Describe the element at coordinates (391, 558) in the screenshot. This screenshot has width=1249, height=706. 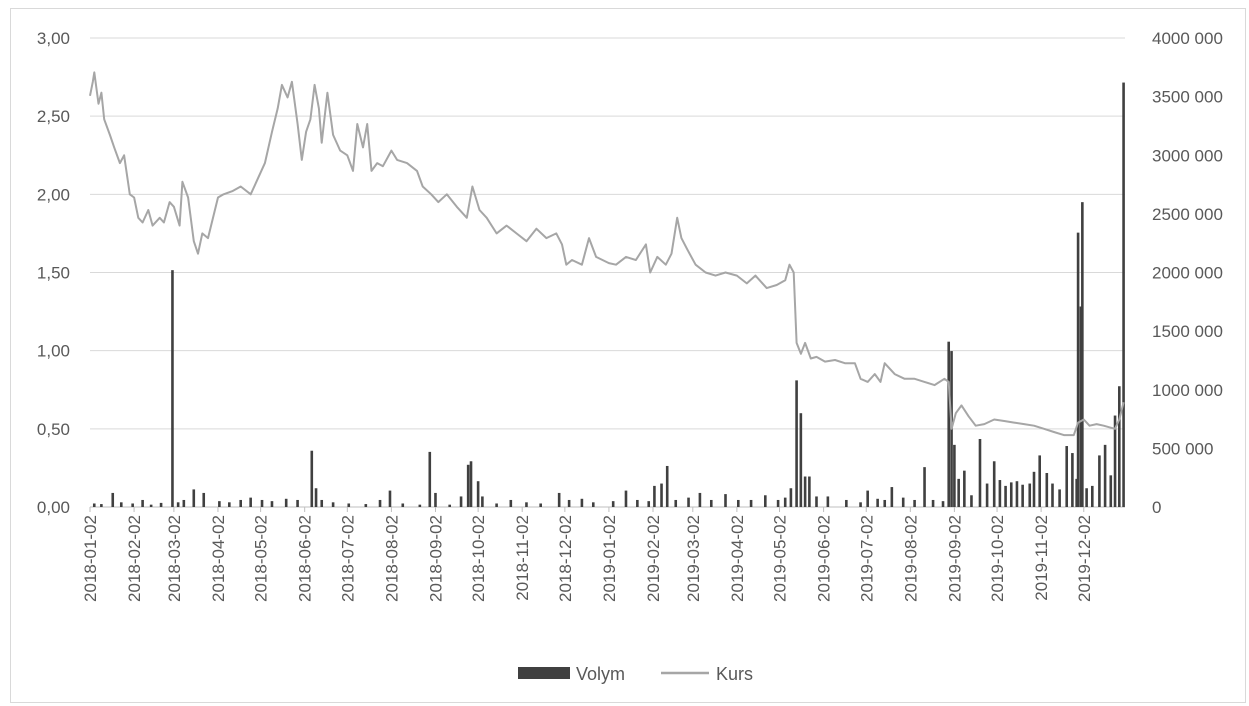
I see `x-tick-label: 2018-08-02` at that location.